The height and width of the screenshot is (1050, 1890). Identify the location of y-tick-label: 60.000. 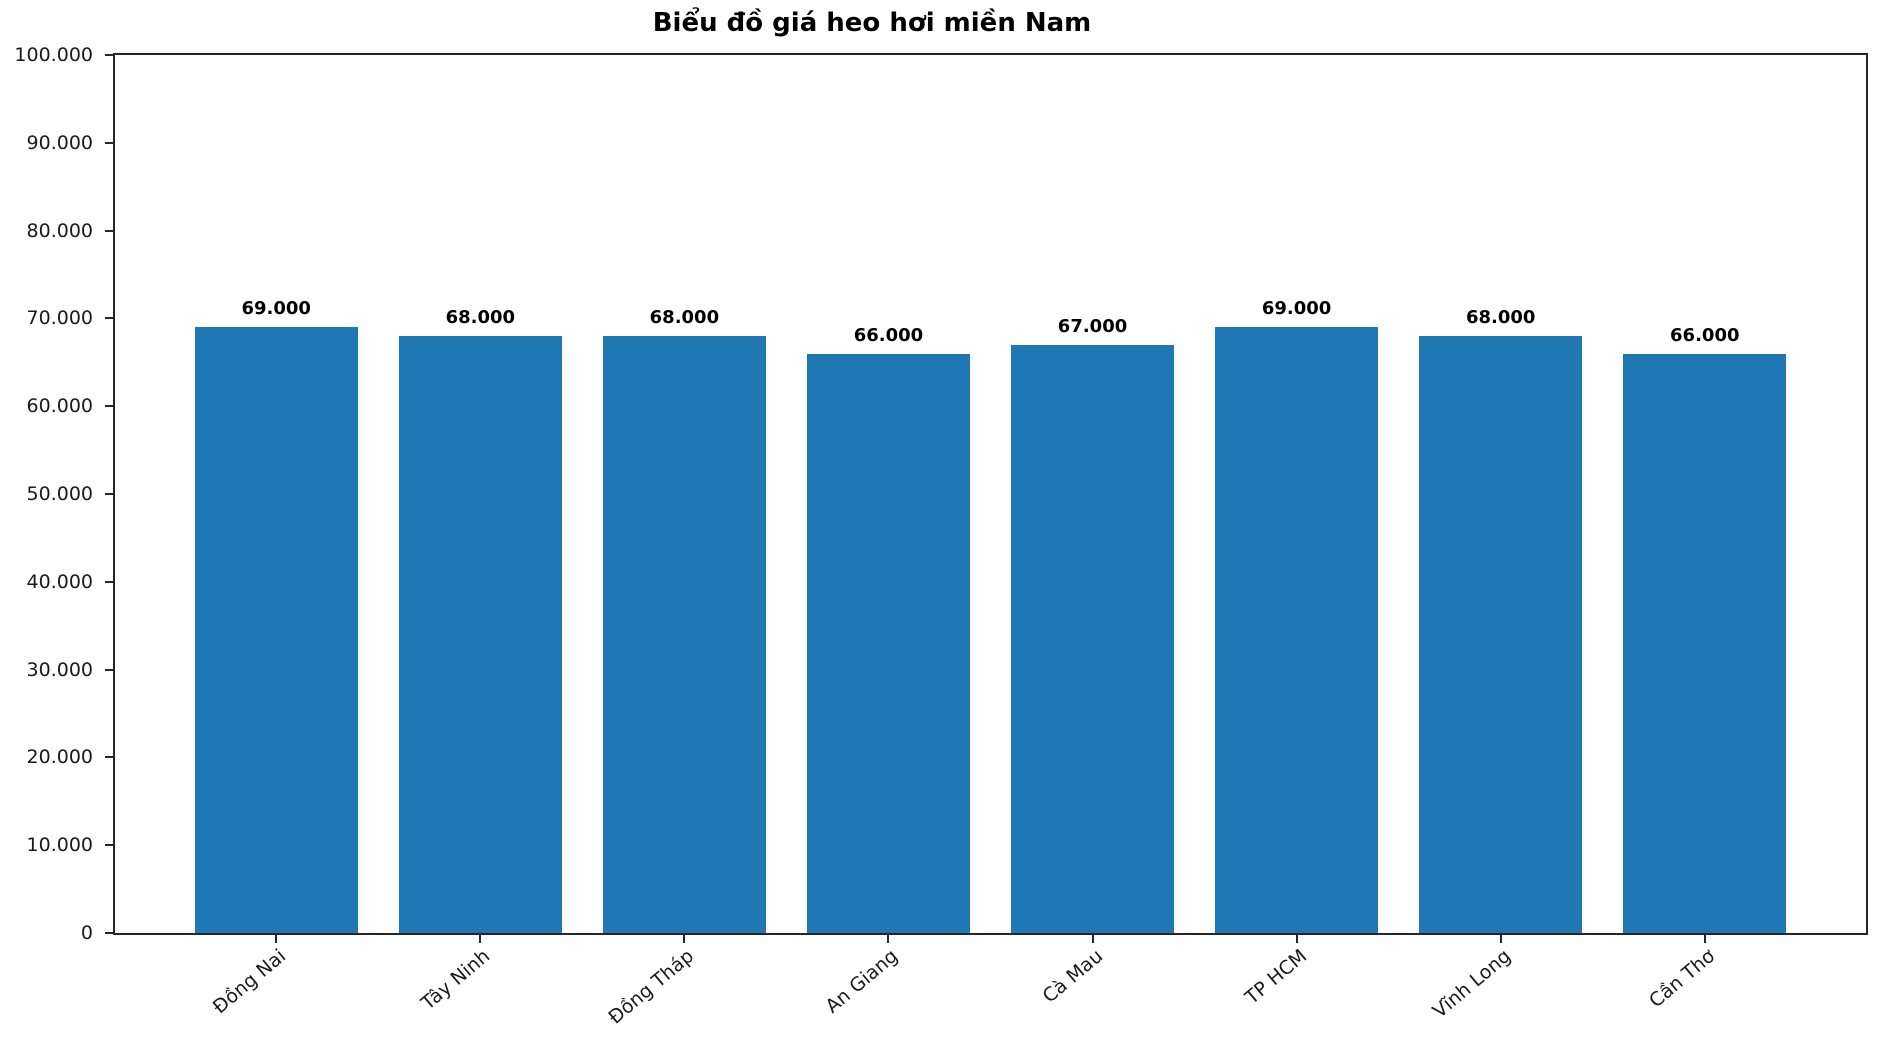
(59, 406).